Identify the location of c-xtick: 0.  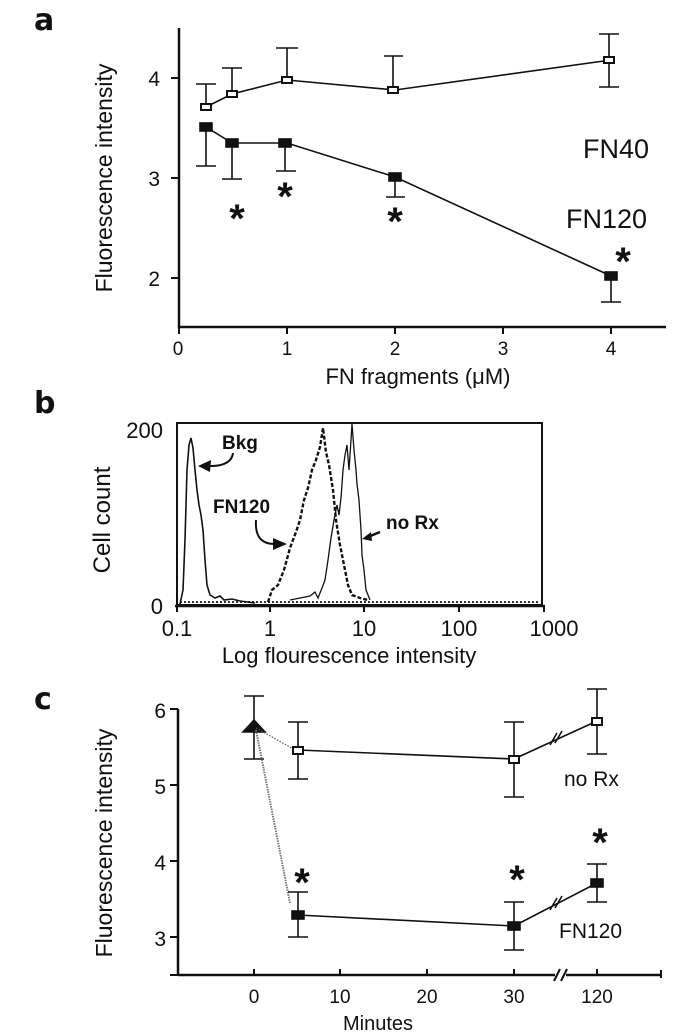
(254, 997).